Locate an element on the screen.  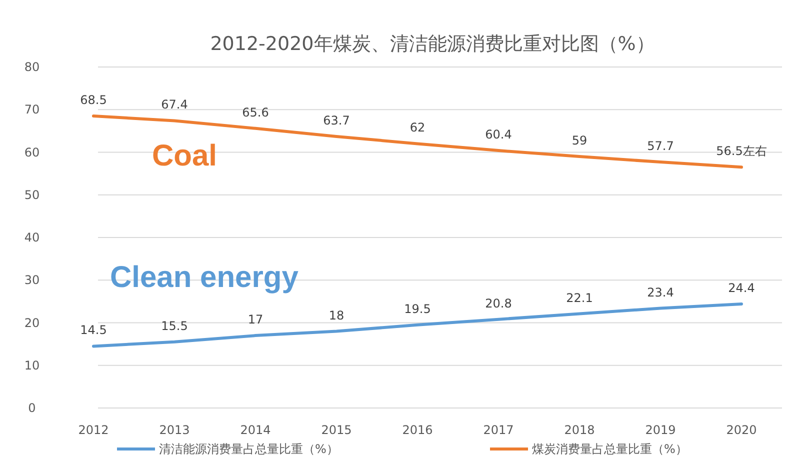
data-label: 14.5 is located at coordinates (93, 330).